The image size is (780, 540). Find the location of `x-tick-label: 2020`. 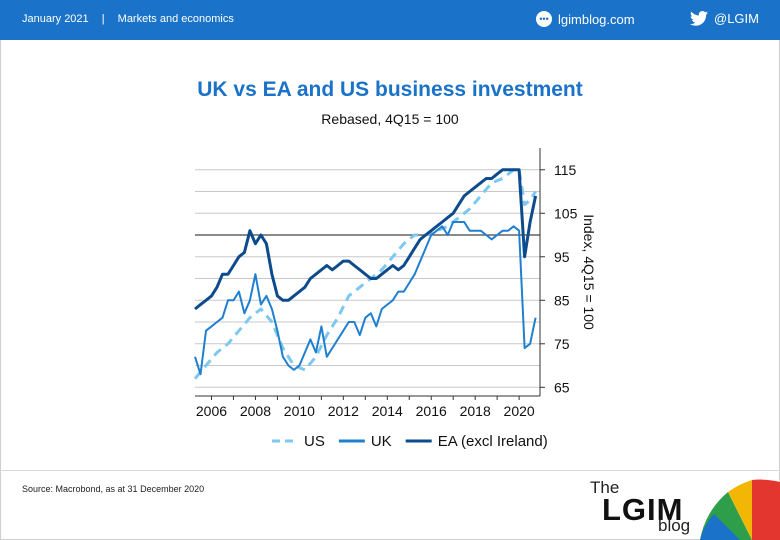

x-tick-label: 2020 is located at coordinates (519, 411).